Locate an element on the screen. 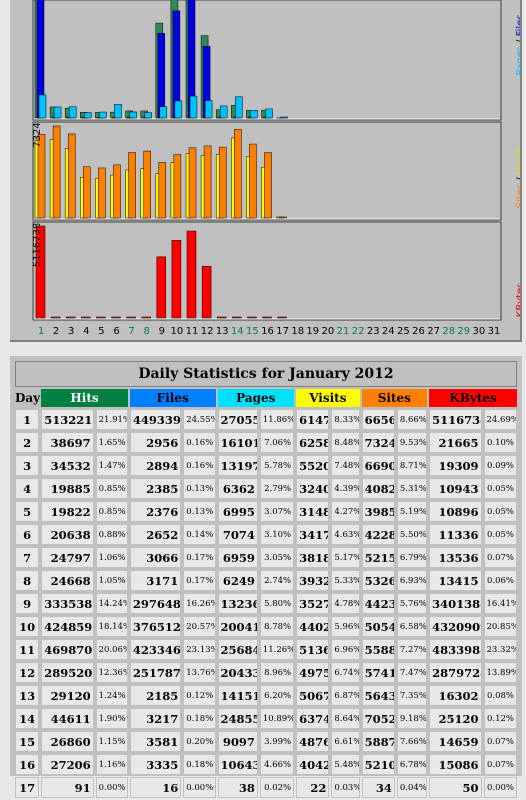 Image resolution: width=526 pixels, height=800 pixels. percent-cell: 0.14% is located at coordinates (199, 534).